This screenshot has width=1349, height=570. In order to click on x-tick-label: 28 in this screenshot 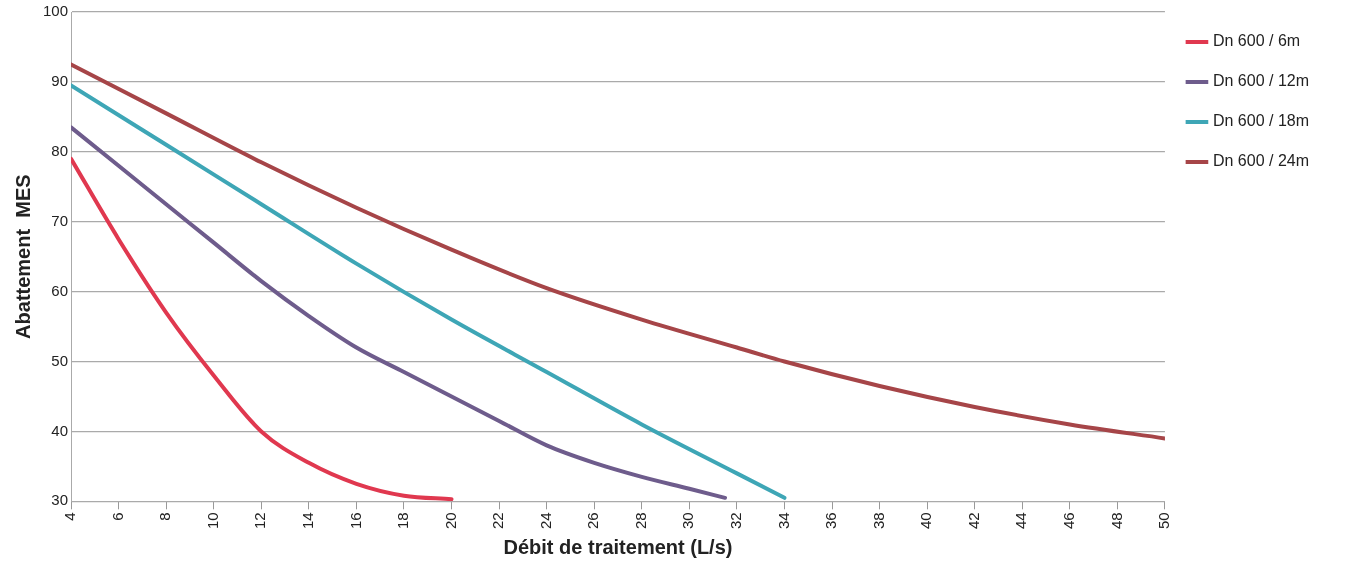, I will do `click(640, 520)`.